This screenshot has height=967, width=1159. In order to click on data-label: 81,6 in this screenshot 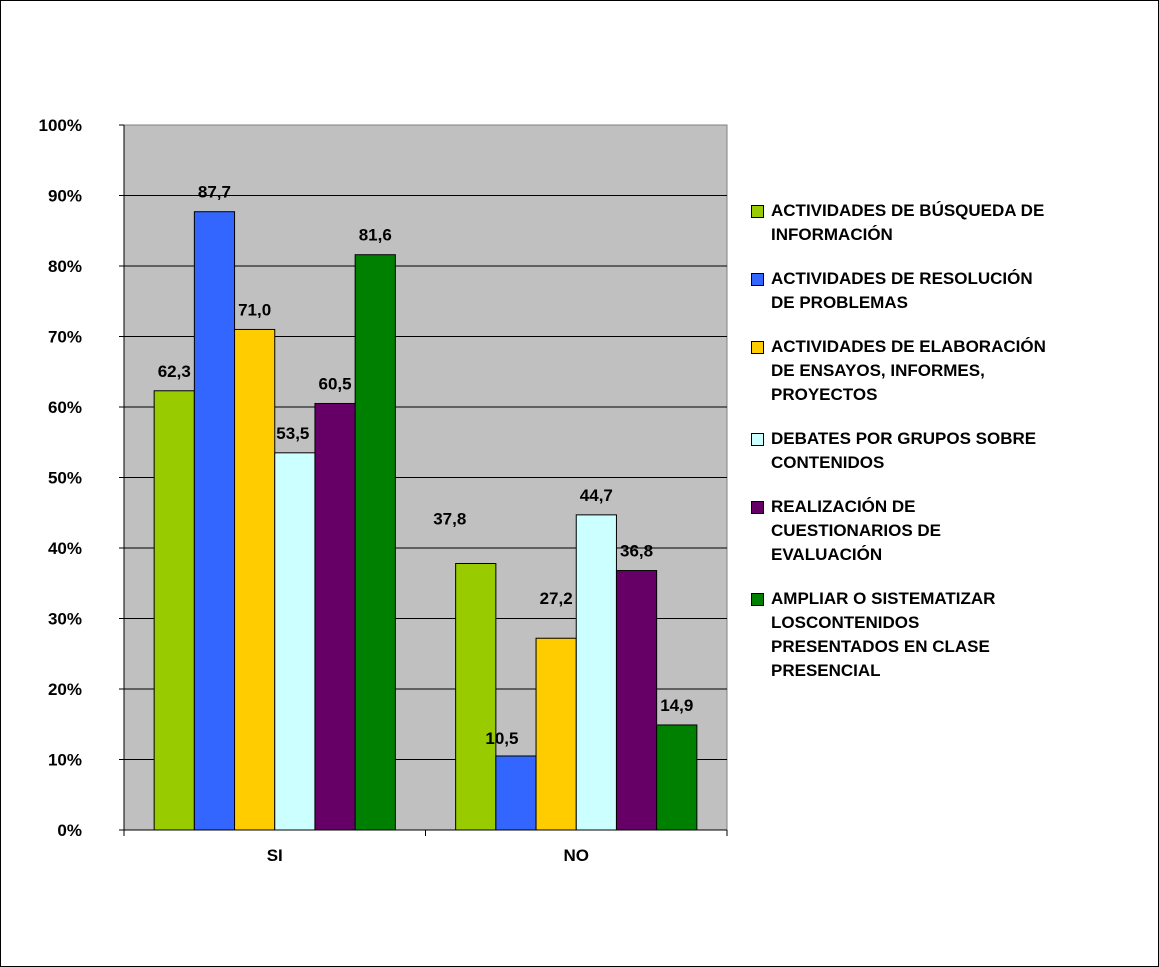, I will do `click(375, 235)`.